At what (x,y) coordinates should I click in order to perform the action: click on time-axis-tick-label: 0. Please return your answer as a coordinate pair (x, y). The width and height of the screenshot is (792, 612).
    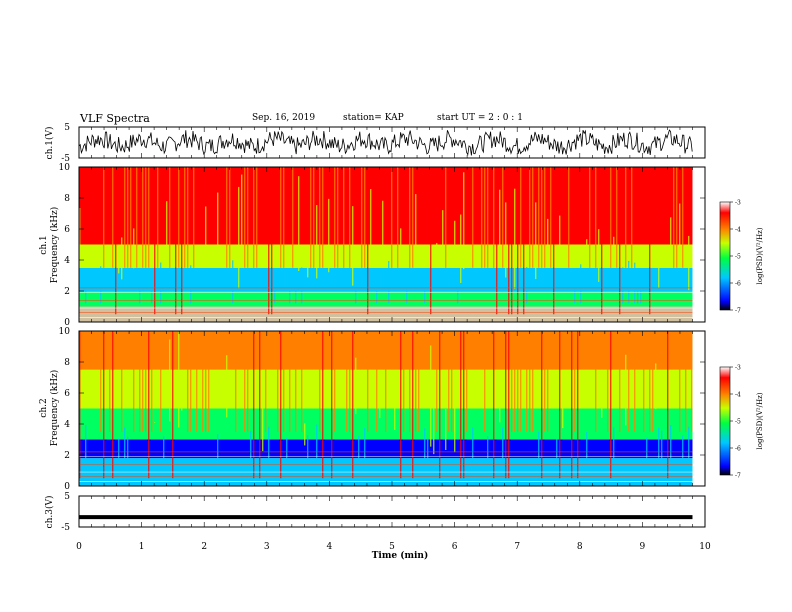
    Looking at the image, I should click on (79, 547).